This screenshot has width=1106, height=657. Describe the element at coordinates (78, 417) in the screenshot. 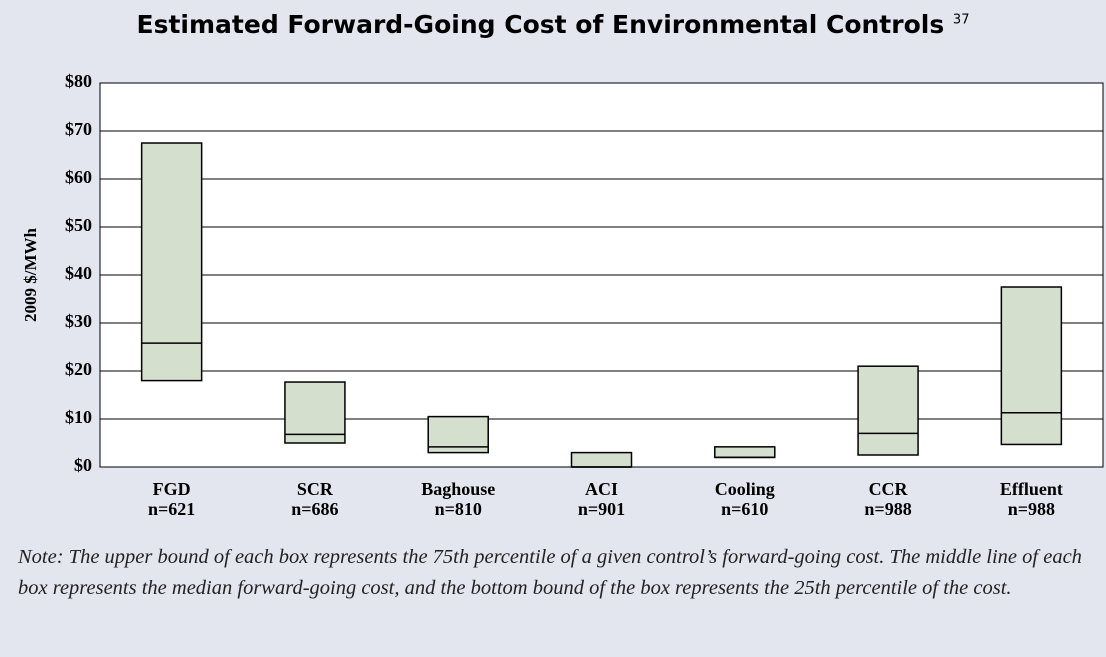

I see `y-tick-label: $10` at that location.